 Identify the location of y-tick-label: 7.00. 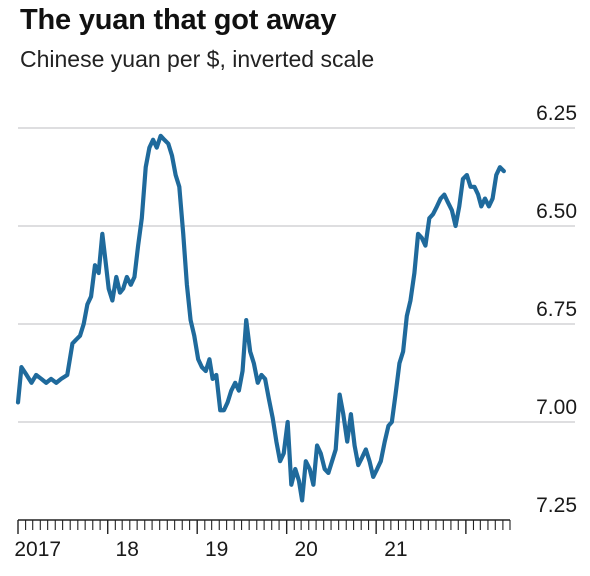
(556, 407).